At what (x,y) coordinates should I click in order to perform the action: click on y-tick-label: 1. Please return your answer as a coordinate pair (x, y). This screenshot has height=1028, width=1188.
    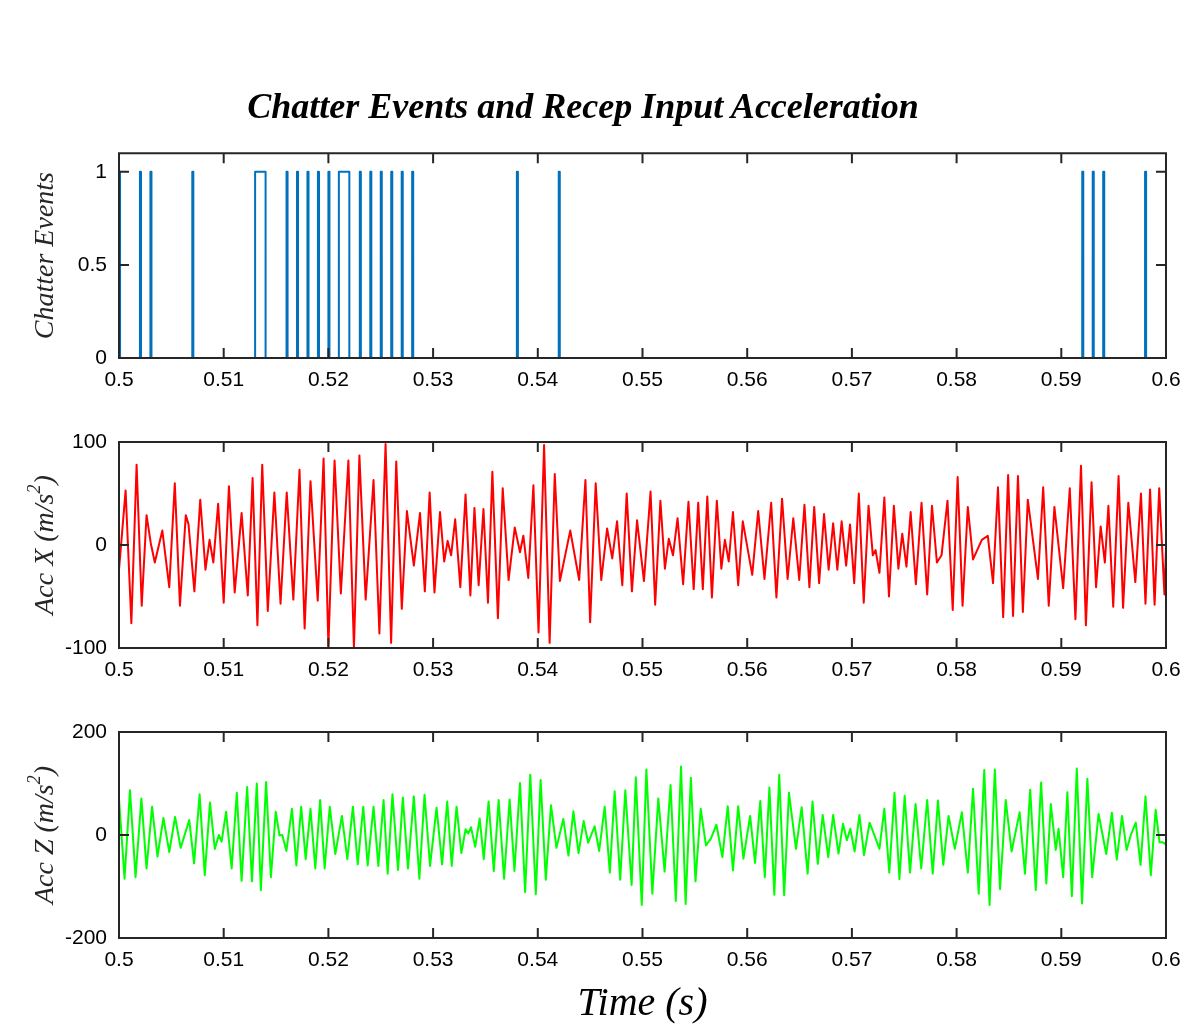
    Looking at the image, I should click on (101, 170).